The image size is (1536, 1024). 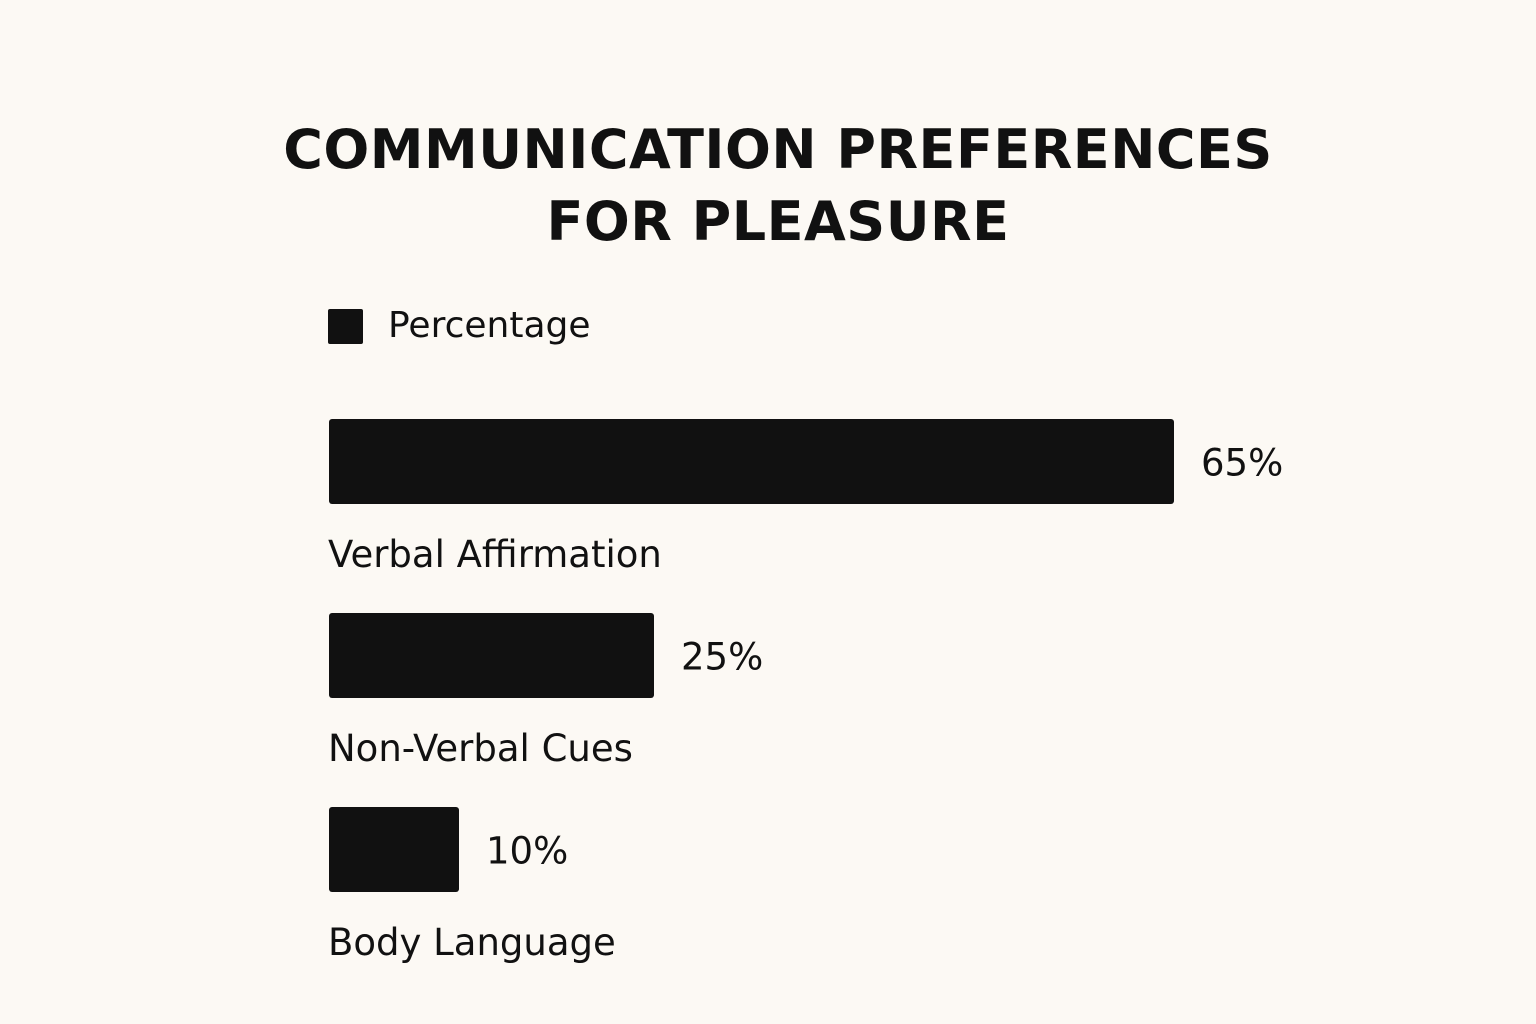 I want to click on category-label-verbal-affirmation: Verbal Affirmation, so click(x=495, y=554).